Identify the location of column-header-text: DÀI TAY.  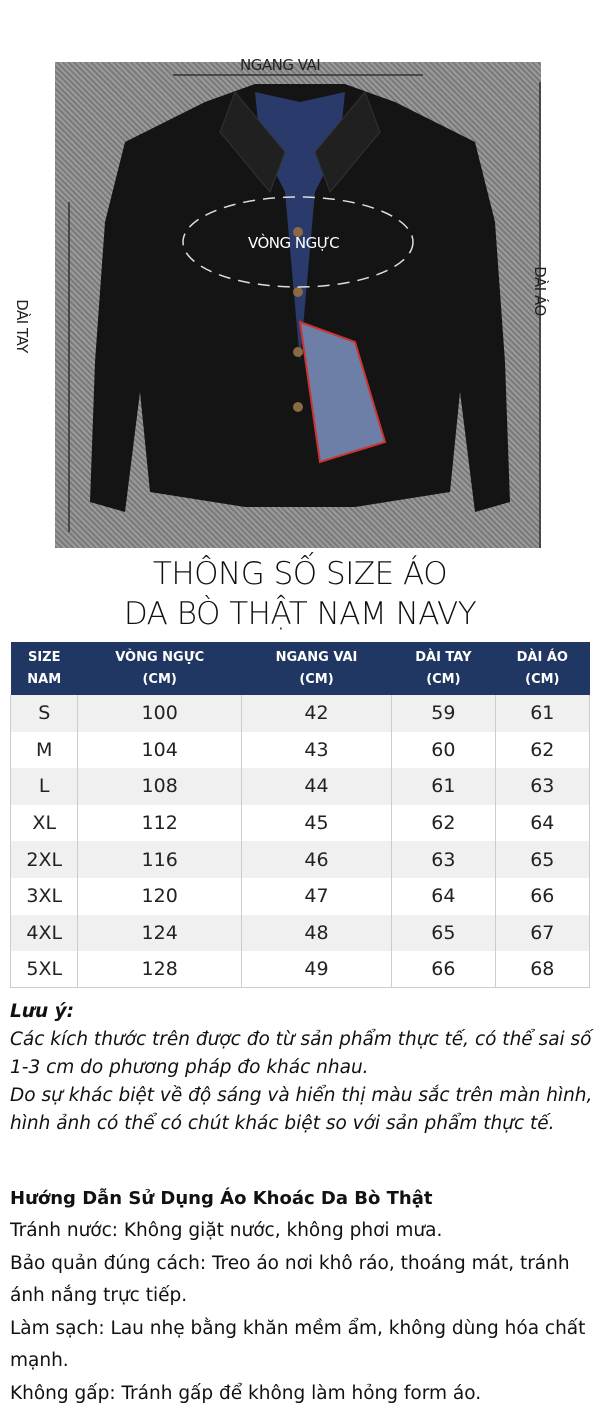
(443, 657).